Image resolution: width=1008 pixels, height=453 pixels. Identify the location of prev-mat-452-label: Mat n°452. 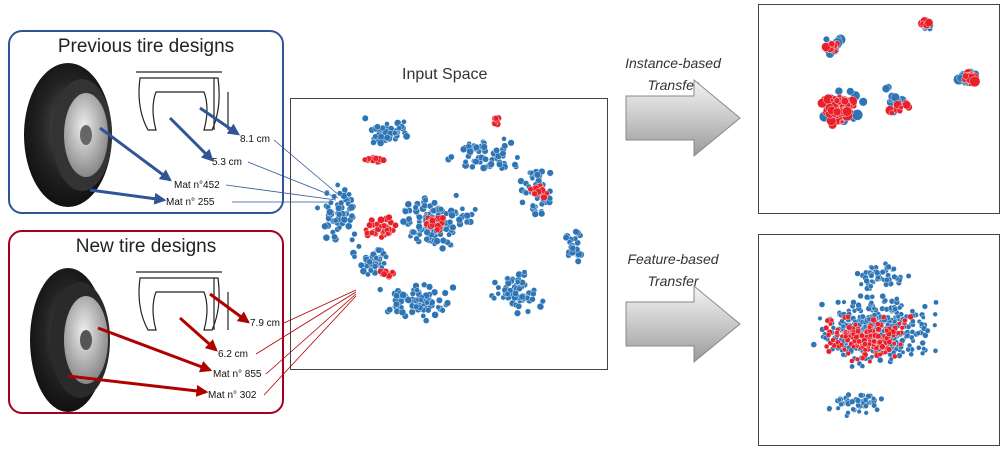
(197, 185).